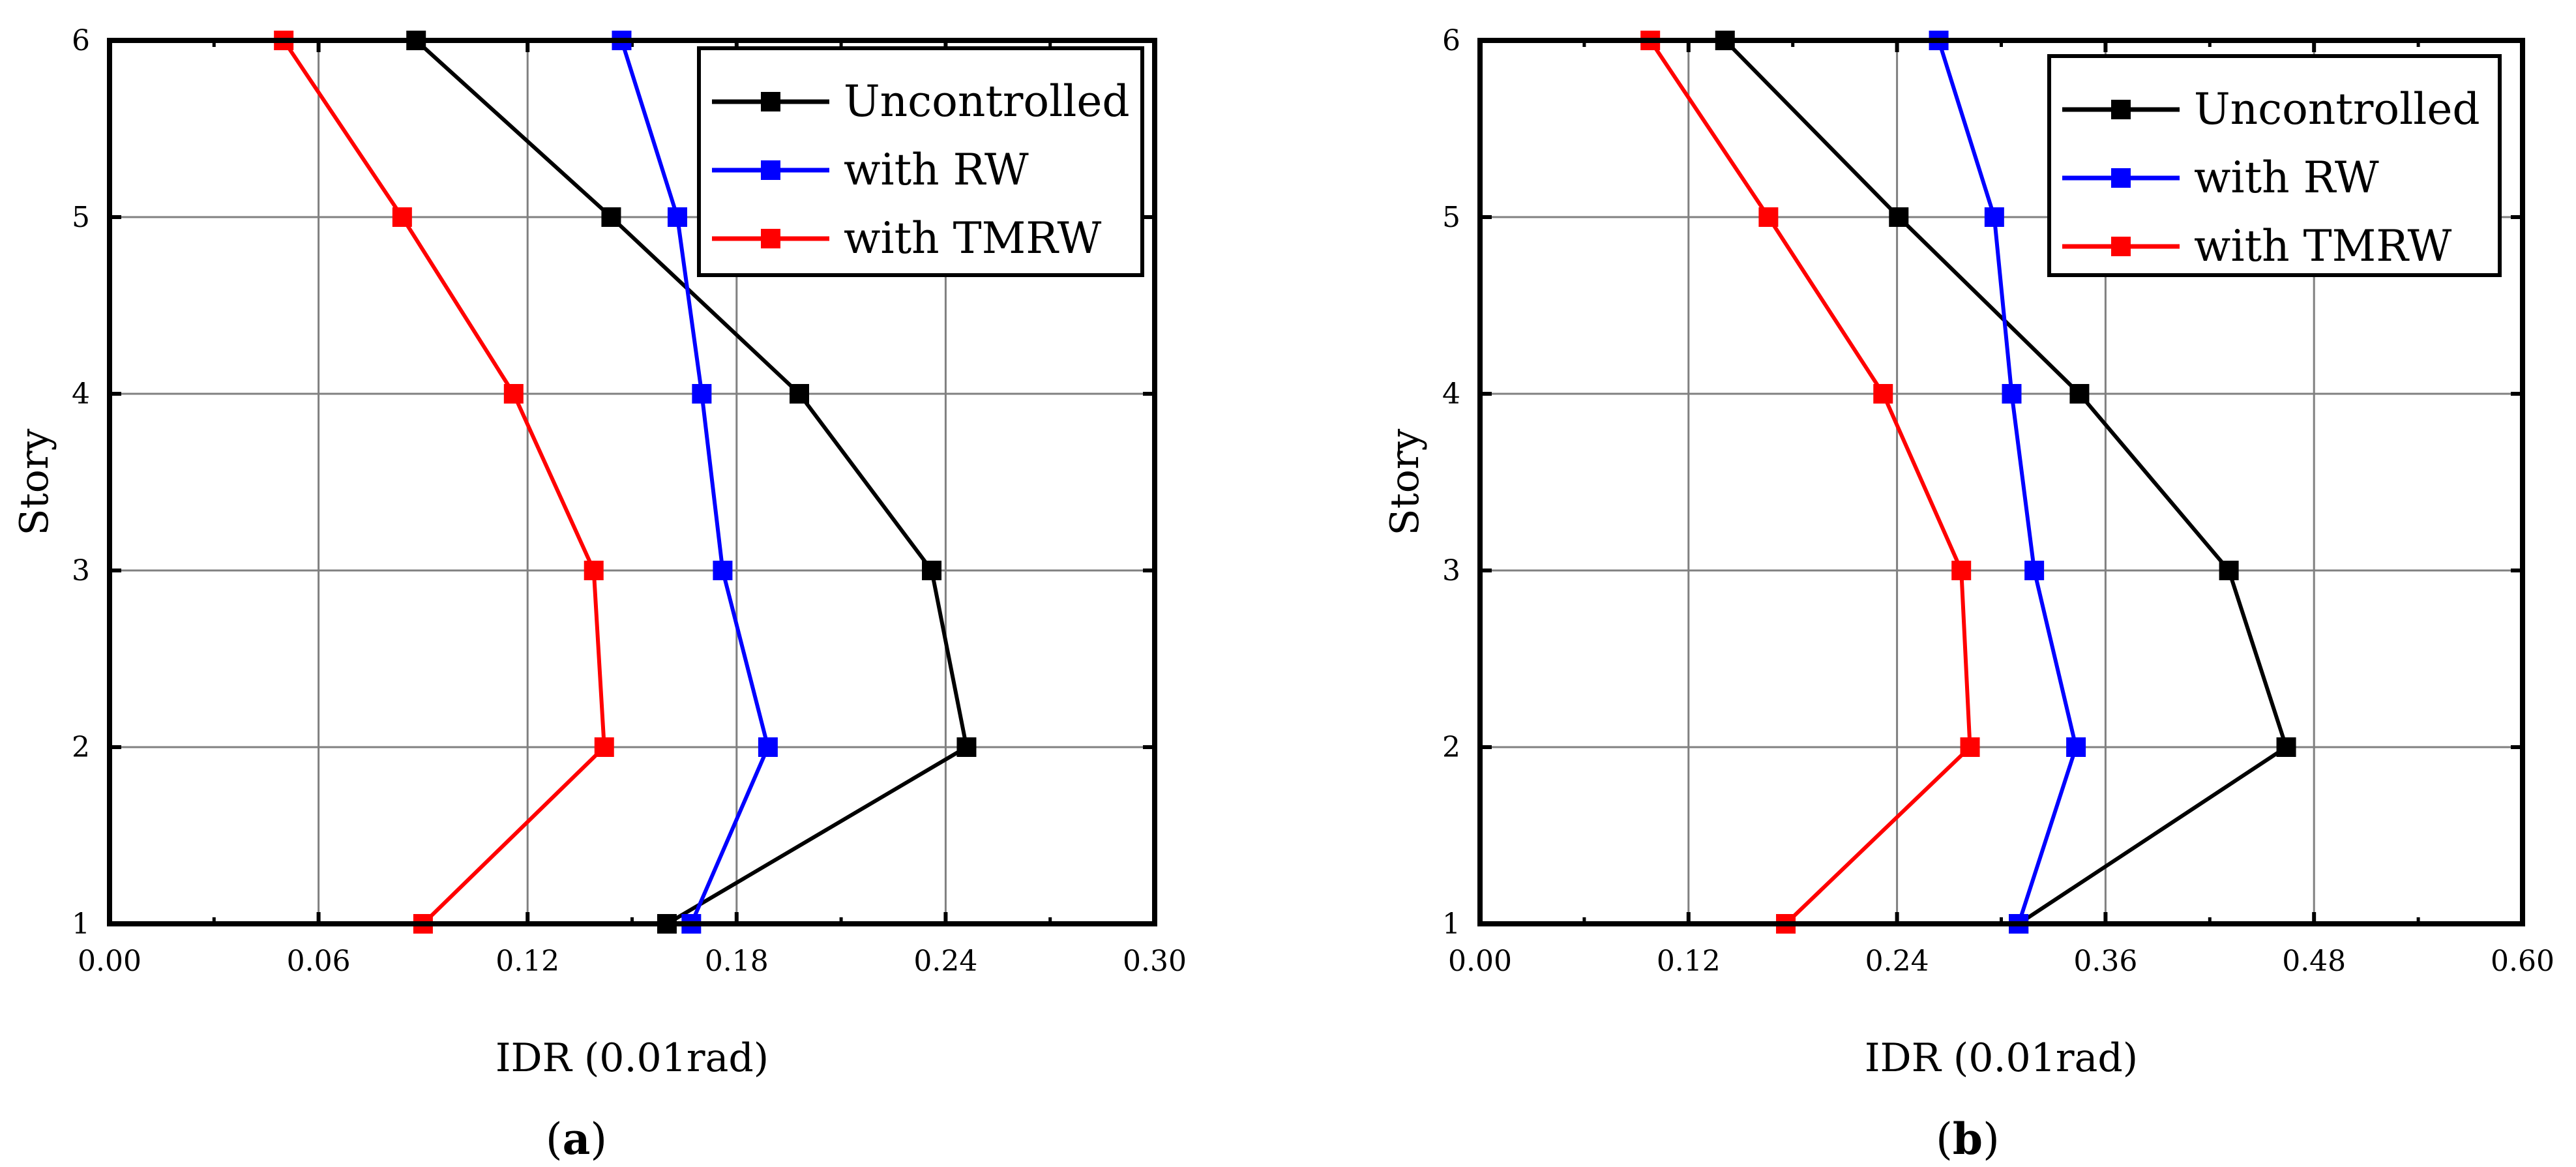 Image resolution: width=2576 pixels, height=1167 pixels. Describe the element at coordinates (2522, 961) in the screenshot. I see `x-tick-label: 0.60` at that location.